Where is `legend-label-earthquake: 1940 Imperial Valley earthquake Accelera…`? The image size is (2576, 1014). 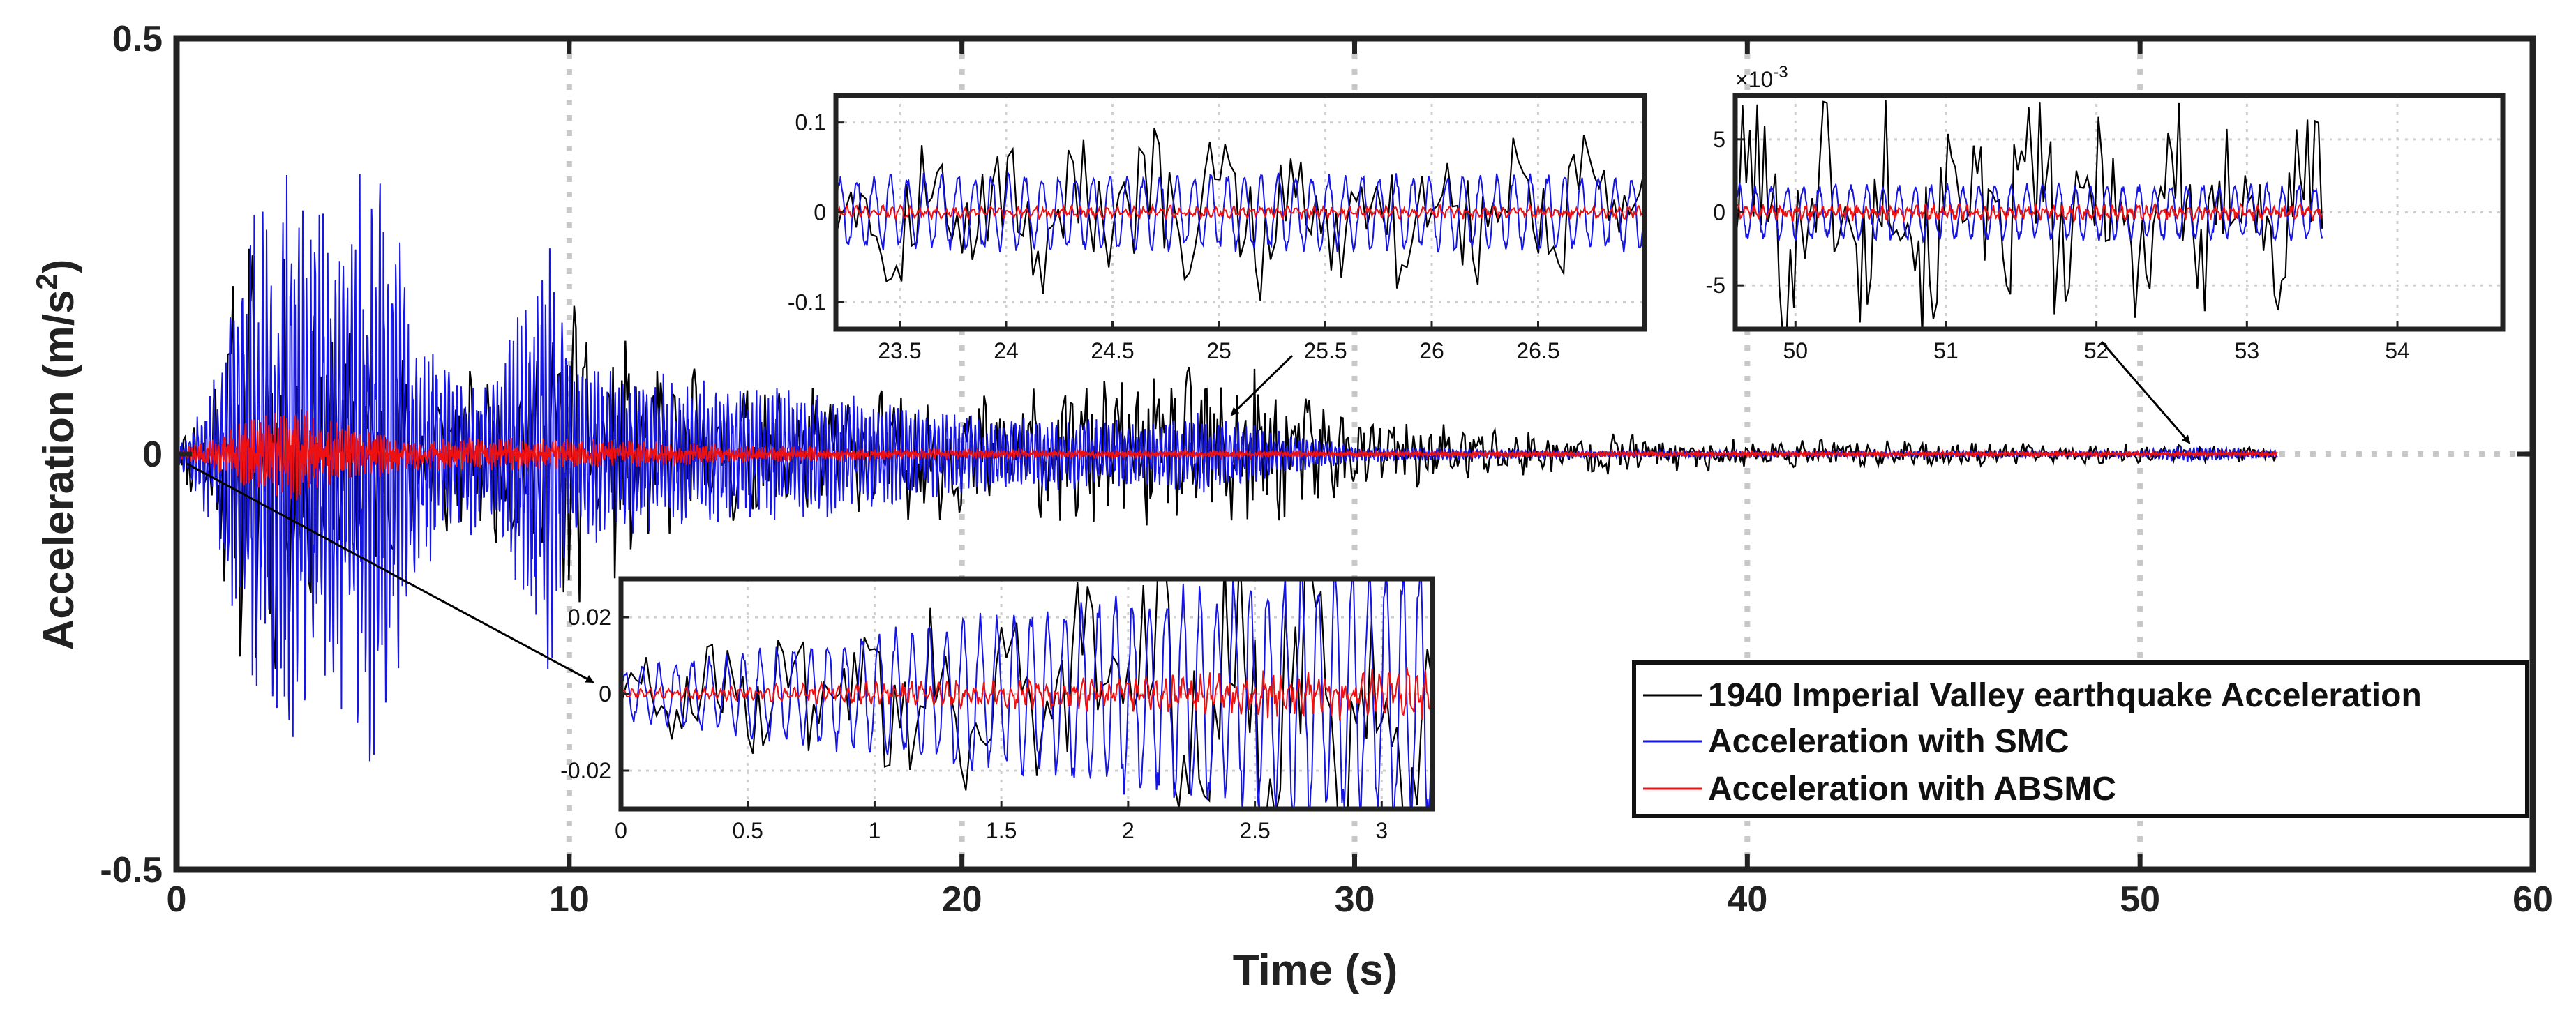
legend-label-earthquake: 1940 Imperial Valley earthquake Accelera… is located at coordinates (2065, 695).